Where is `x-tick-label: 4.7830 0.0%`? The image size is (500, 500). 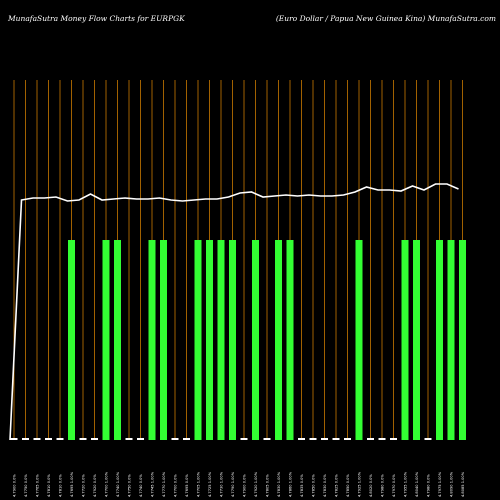
x-tick-label: 4.7830 0.0% is located at coordinates (325, 485).